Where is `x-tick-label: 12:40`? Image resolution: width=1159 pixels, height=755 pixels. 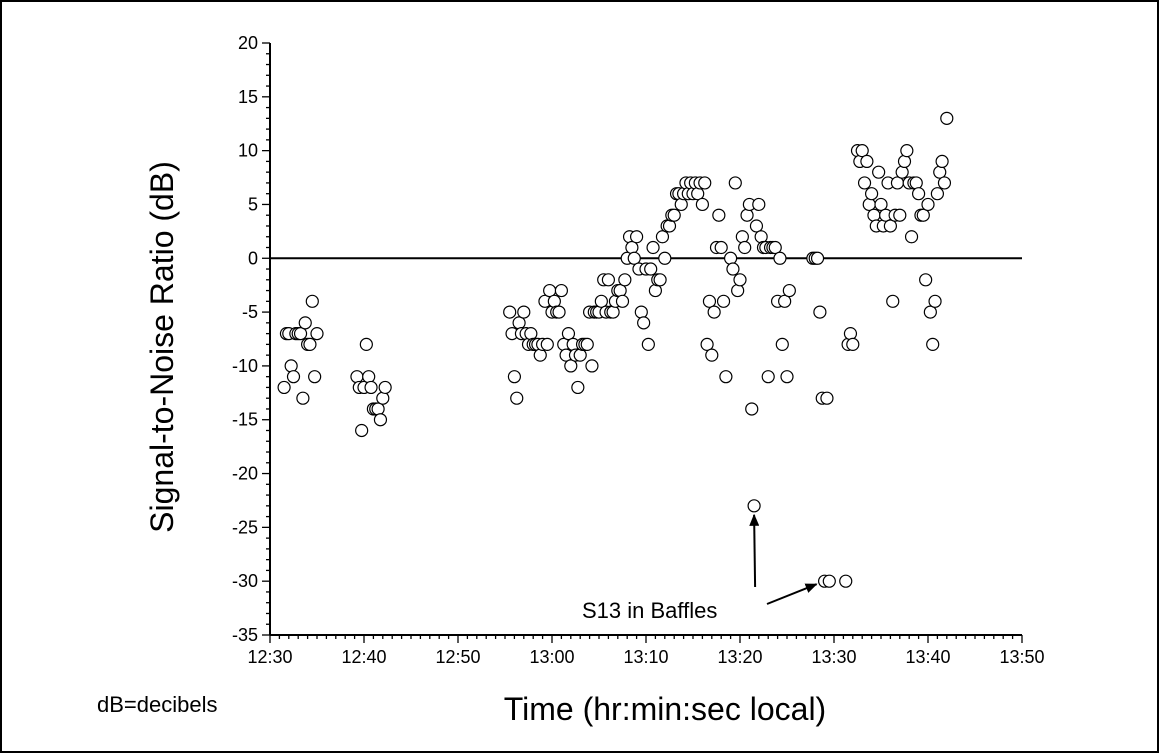
x-tick-label: 12:40 is located at coordinates (363, 657).